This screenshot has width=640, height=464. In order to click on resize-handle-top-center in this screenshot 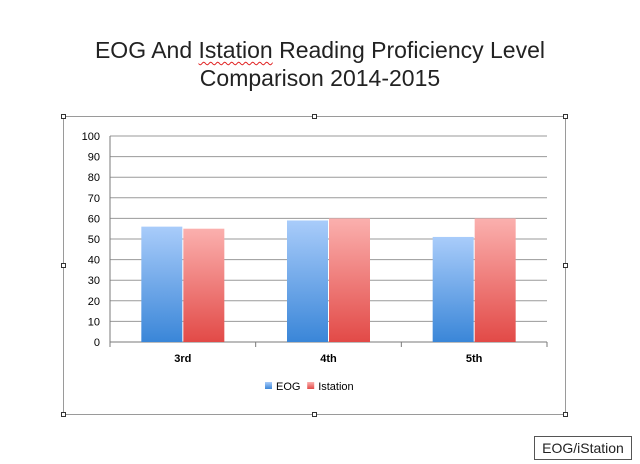, I will do `click(314, 116)`.